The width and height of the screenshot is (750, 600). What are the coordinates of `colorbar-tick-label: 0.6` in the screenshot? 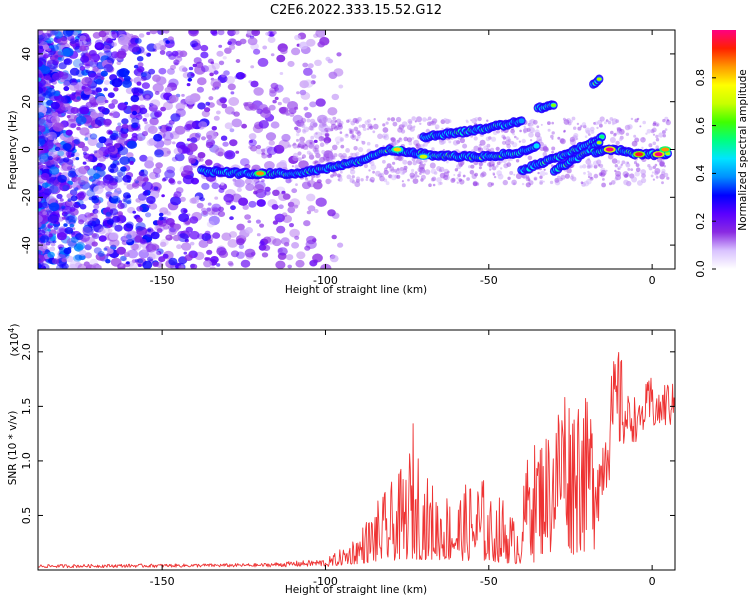 It's located at (700, 126).